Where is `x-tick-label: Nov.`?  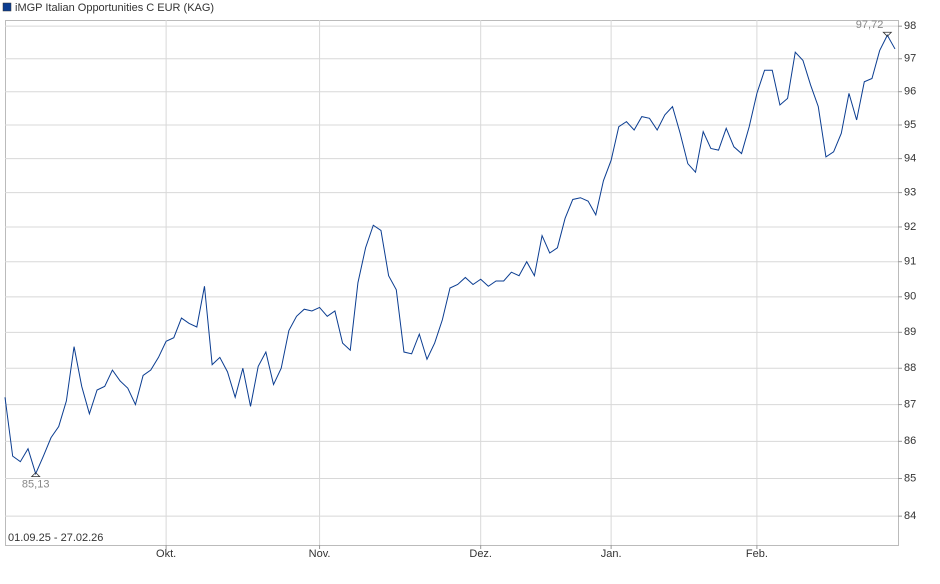
x-tick-label: Nov. is located at coordinates (320, 554).